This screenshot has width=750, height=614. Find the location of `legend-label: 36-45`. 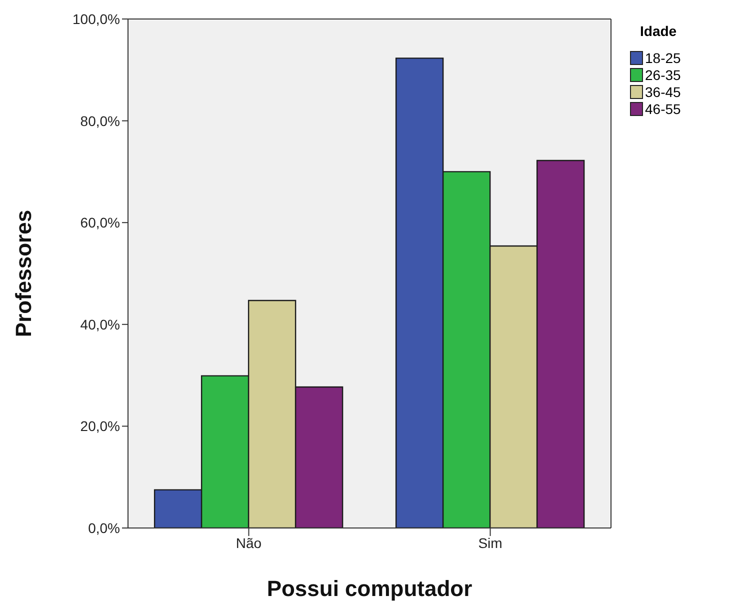

legend-label: 36-45 is located at coordinates (663, 92).